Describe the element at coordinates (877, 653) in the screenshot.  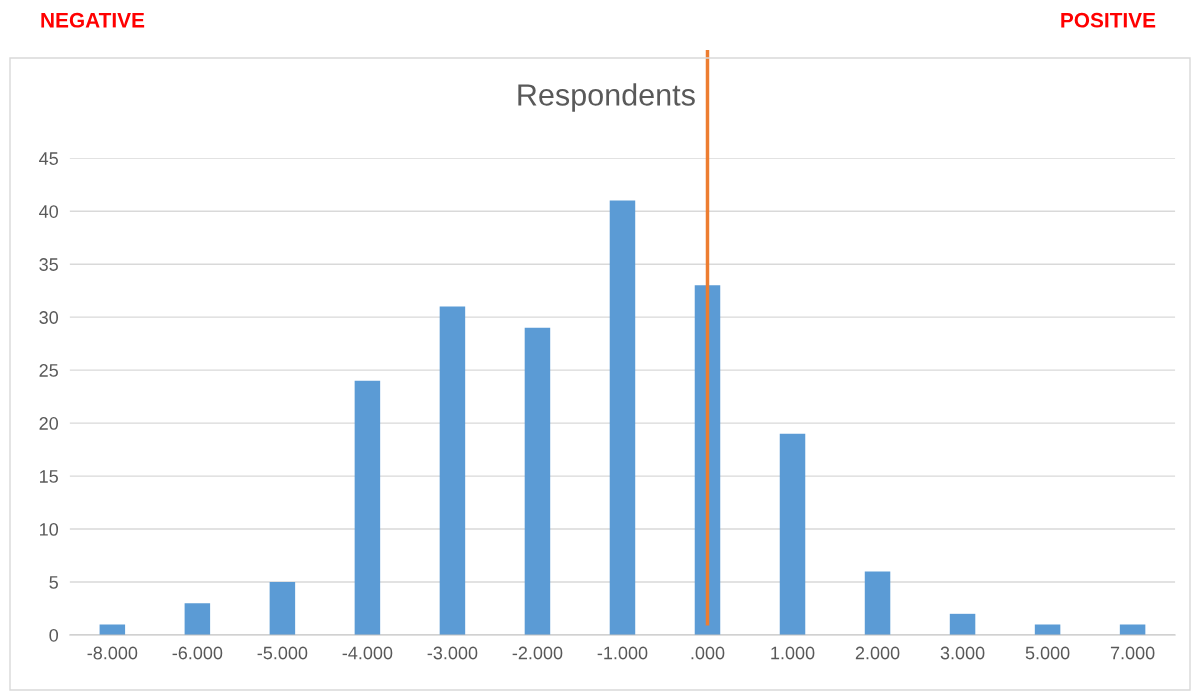
I see `x-tick-label: 2.000` at that location.